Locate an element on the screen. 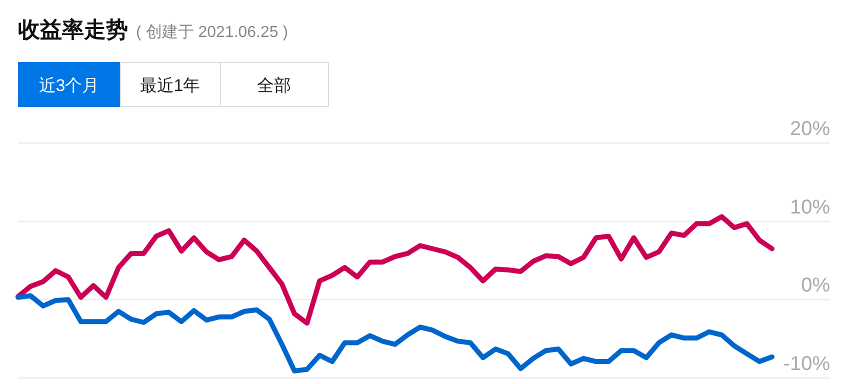 Image resolution: width=855 pixels, height=384 pixels. y-tick-label: 10% is located at coordinates (810, 207).